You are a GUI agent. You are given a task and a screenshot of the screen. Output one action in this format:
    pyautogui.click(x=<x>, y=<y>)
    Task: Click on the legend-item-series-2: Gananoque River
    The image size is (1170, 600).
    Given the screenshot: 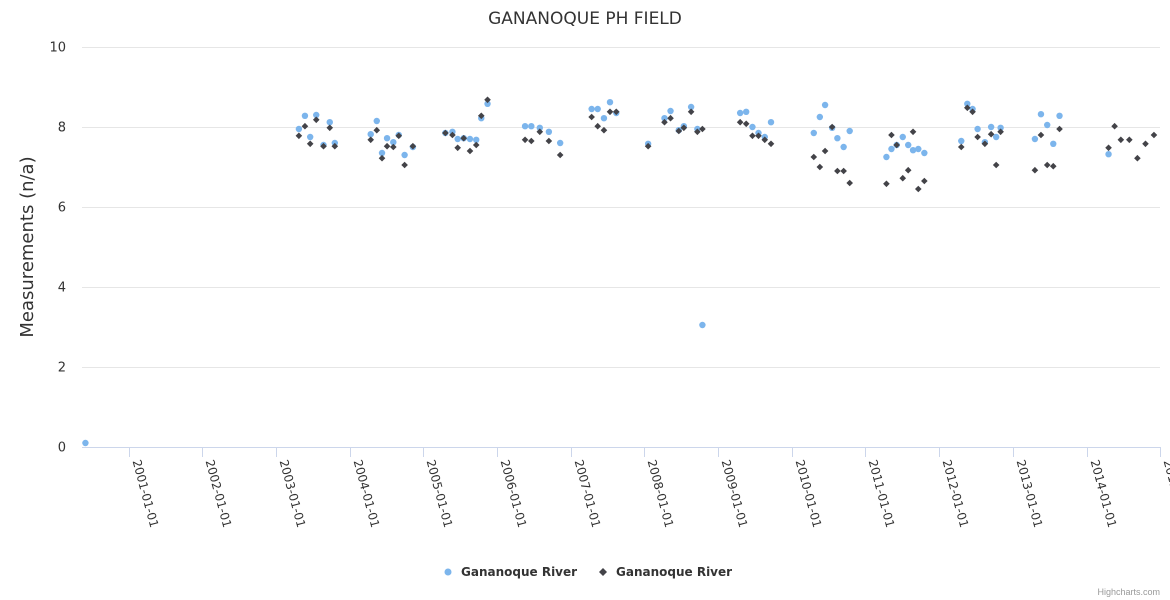 What is the action you would take?
    pyautogui.click(x=665, y=572)
    